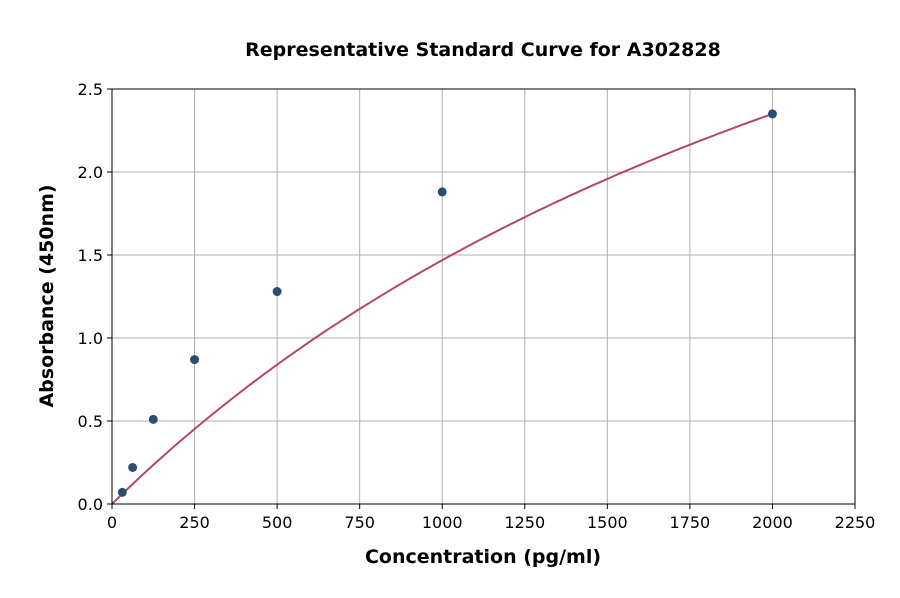 Image resolution: width=900 pixels, height=598 pixels. What do you see at coordinates (690, 522) in the screenshot?
I see `x-tick-label: 1750` at bounding box center [690, 522].